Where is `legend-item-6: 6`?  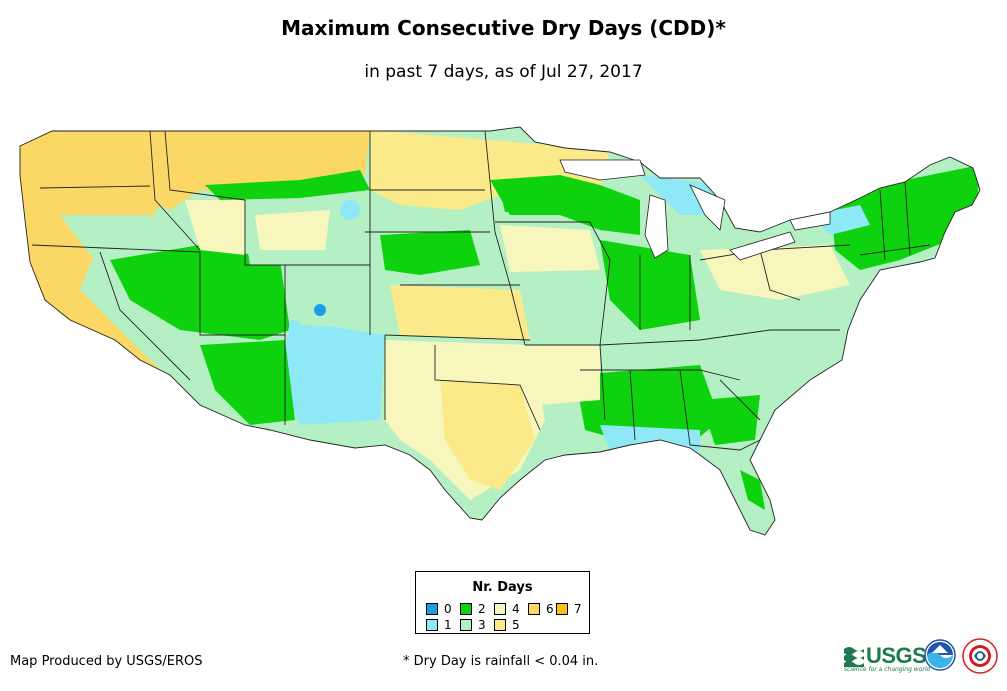
legend-item-6: 6 is located at coordinates (541, 608).